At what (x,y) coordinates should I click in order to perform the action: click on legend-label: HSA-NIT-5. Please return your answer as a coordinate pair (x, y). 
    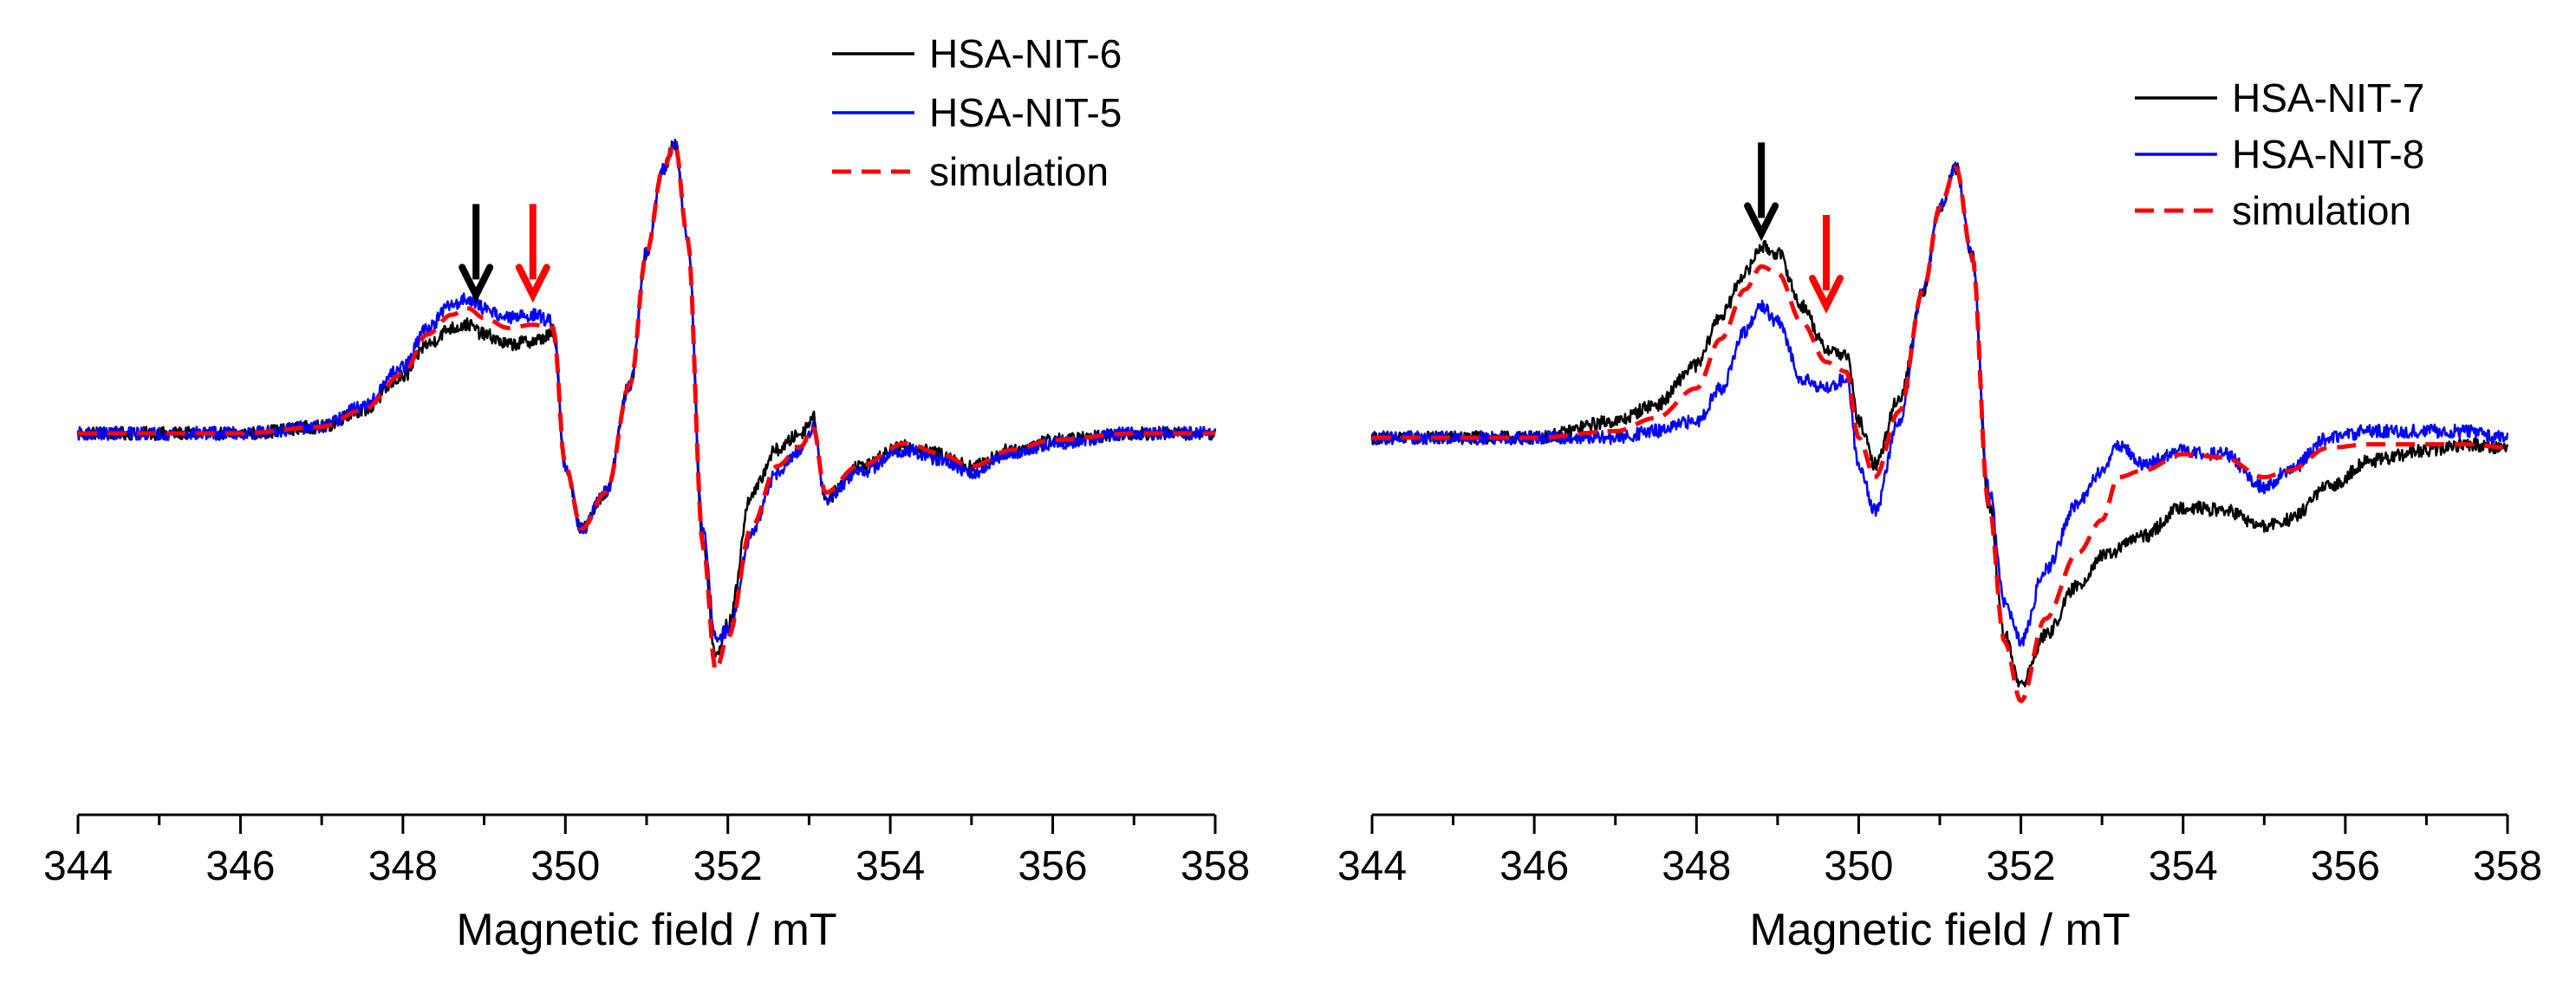
    Looking at the image, I should click on (1025, 112).